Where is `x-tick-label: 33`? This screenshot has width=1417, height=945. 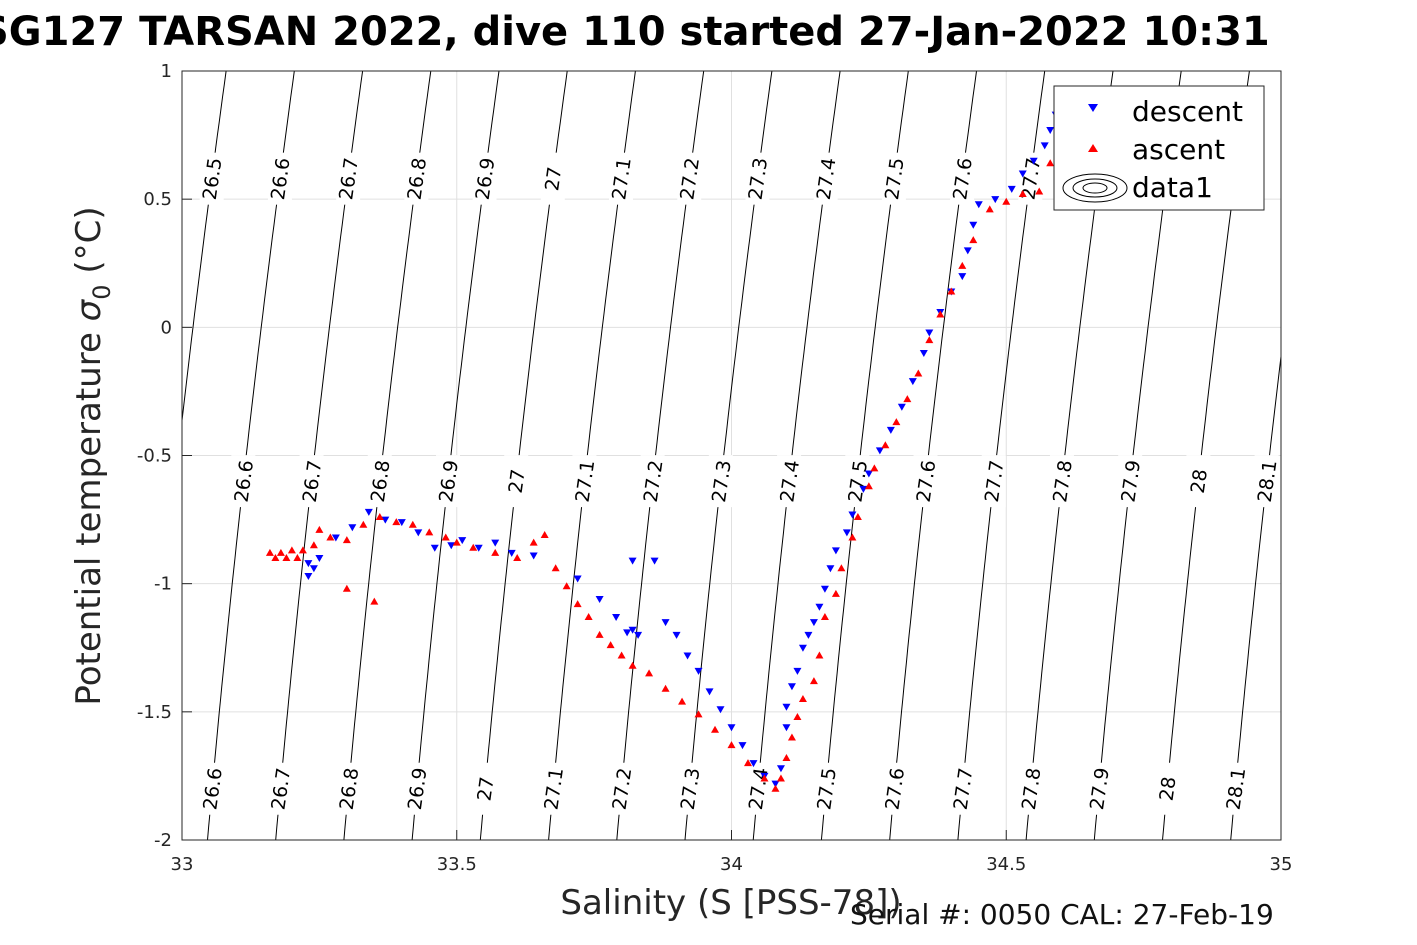 x-tick-label: 33 is located at coordinates (182, 864).